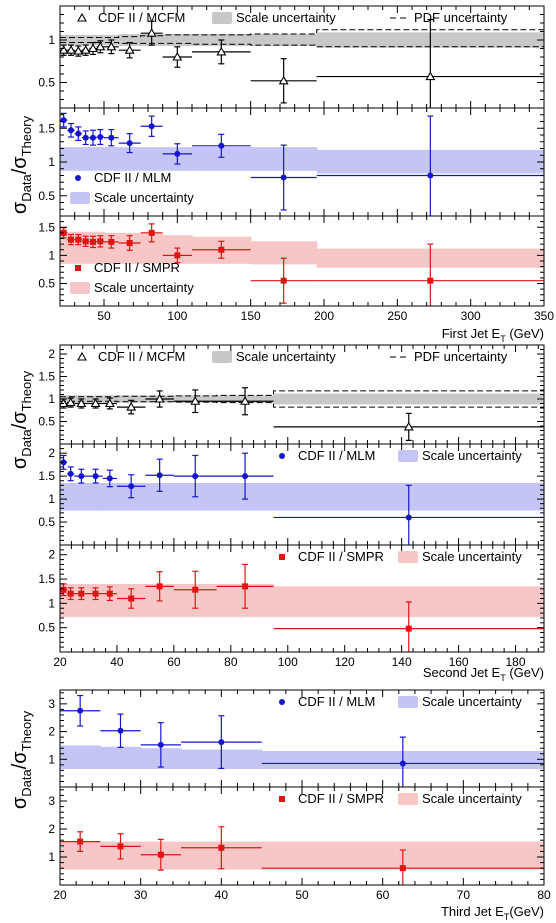  Describe the element at coordinates (144, 287) in the screenshot. I see `legend-label: Scale uncertainty` at that location.